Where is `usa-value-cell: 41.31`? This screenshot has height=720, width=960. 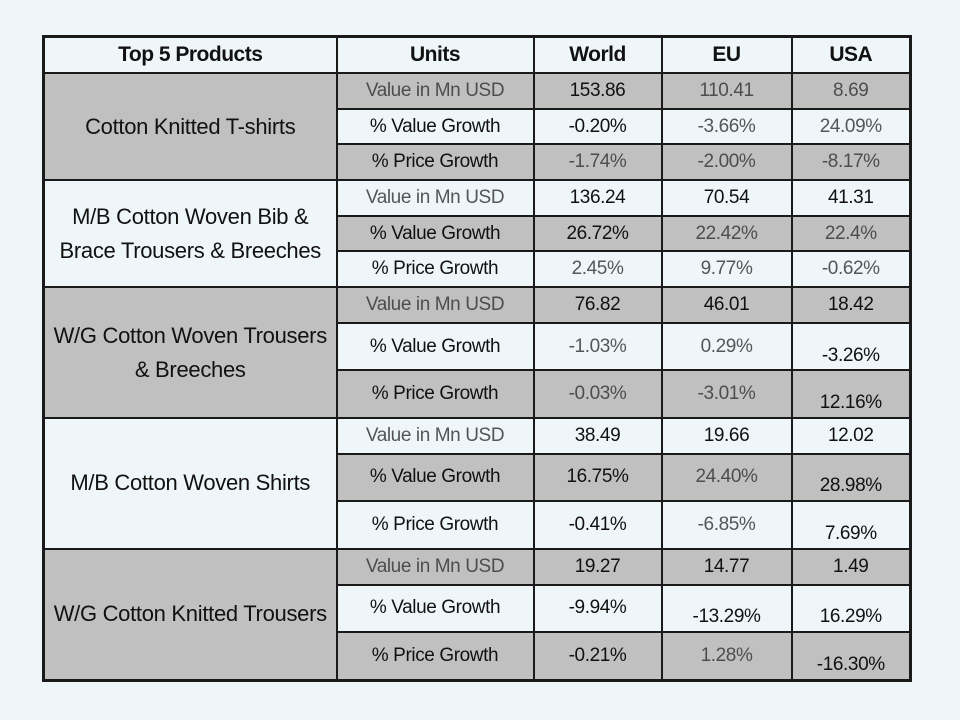 usa-value-cell: 41.31 is located at coordinates (851, 198).